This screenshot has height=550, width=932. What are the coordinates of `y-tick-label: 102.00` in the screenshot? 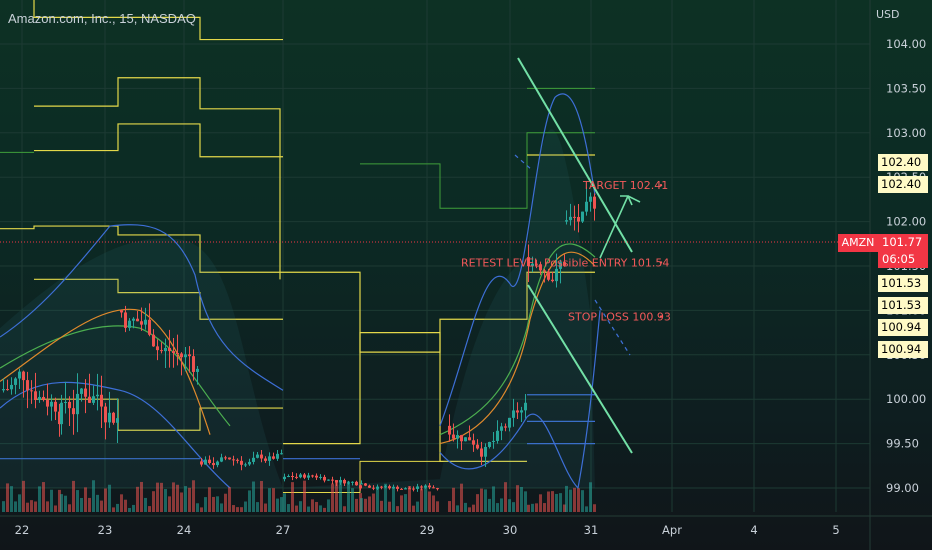 It's located at (906, 222).